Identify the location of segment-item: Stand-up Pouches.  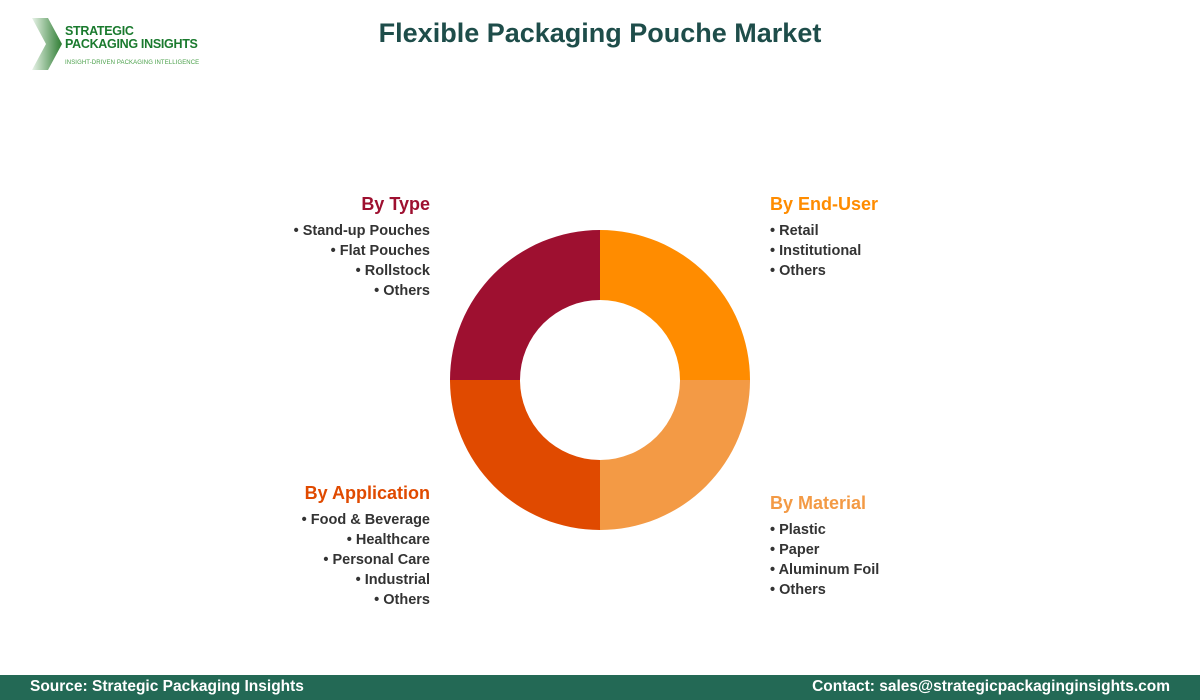
(305, 231).